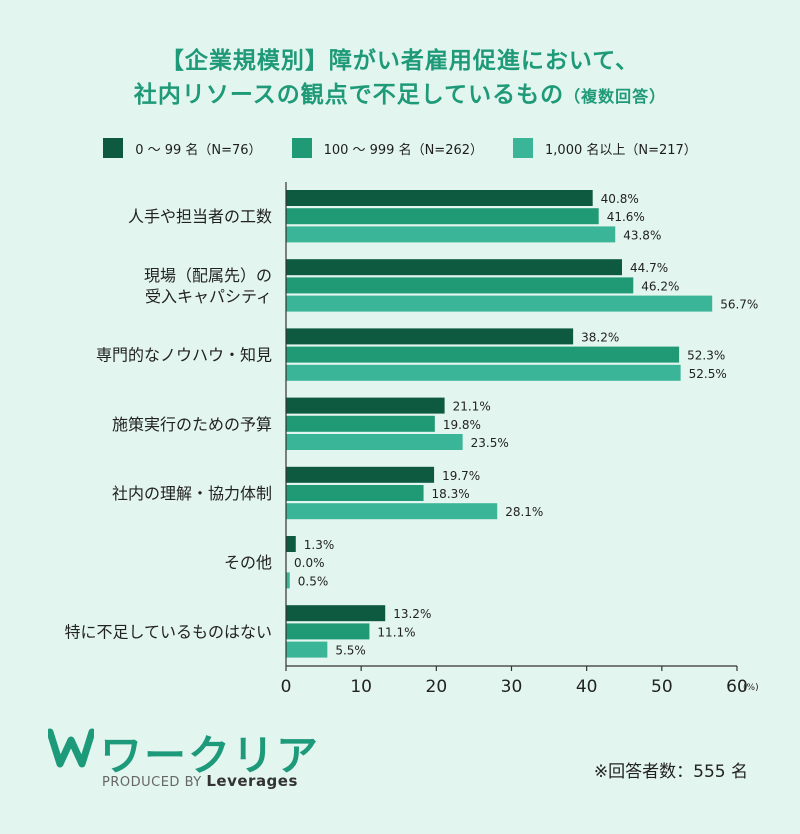  Describe the element at coordinates (708, 374) in the screenshot. I see `value-label: 52.5%` at that location.